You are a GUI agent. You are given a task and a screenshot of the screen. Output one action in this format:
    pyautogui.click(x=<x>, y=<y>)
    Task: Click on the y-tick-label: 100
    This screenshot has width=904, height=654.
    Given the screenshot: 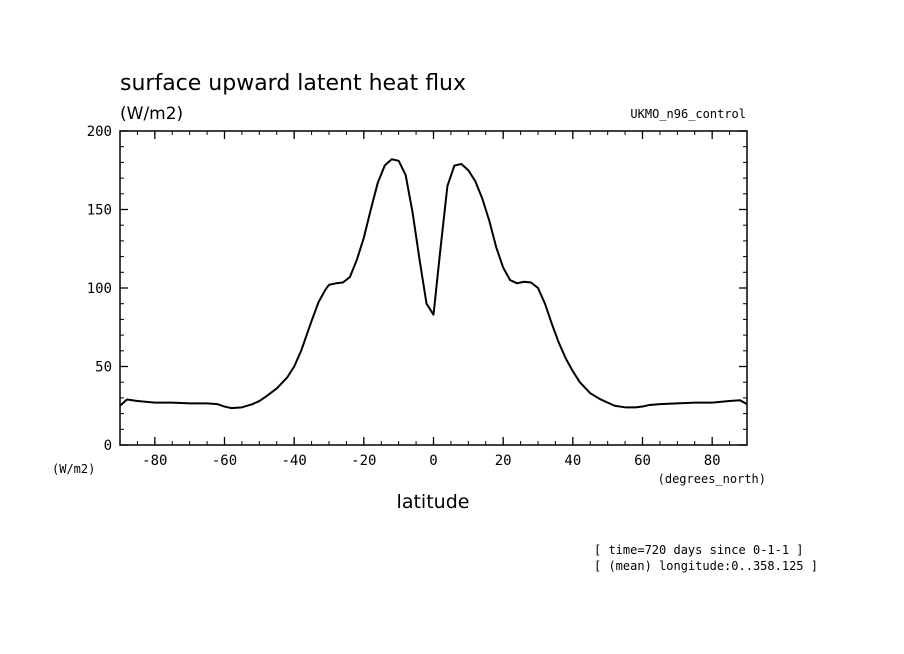 What is the action you would take?
    pyautogui.click(x=99, y=289)
    